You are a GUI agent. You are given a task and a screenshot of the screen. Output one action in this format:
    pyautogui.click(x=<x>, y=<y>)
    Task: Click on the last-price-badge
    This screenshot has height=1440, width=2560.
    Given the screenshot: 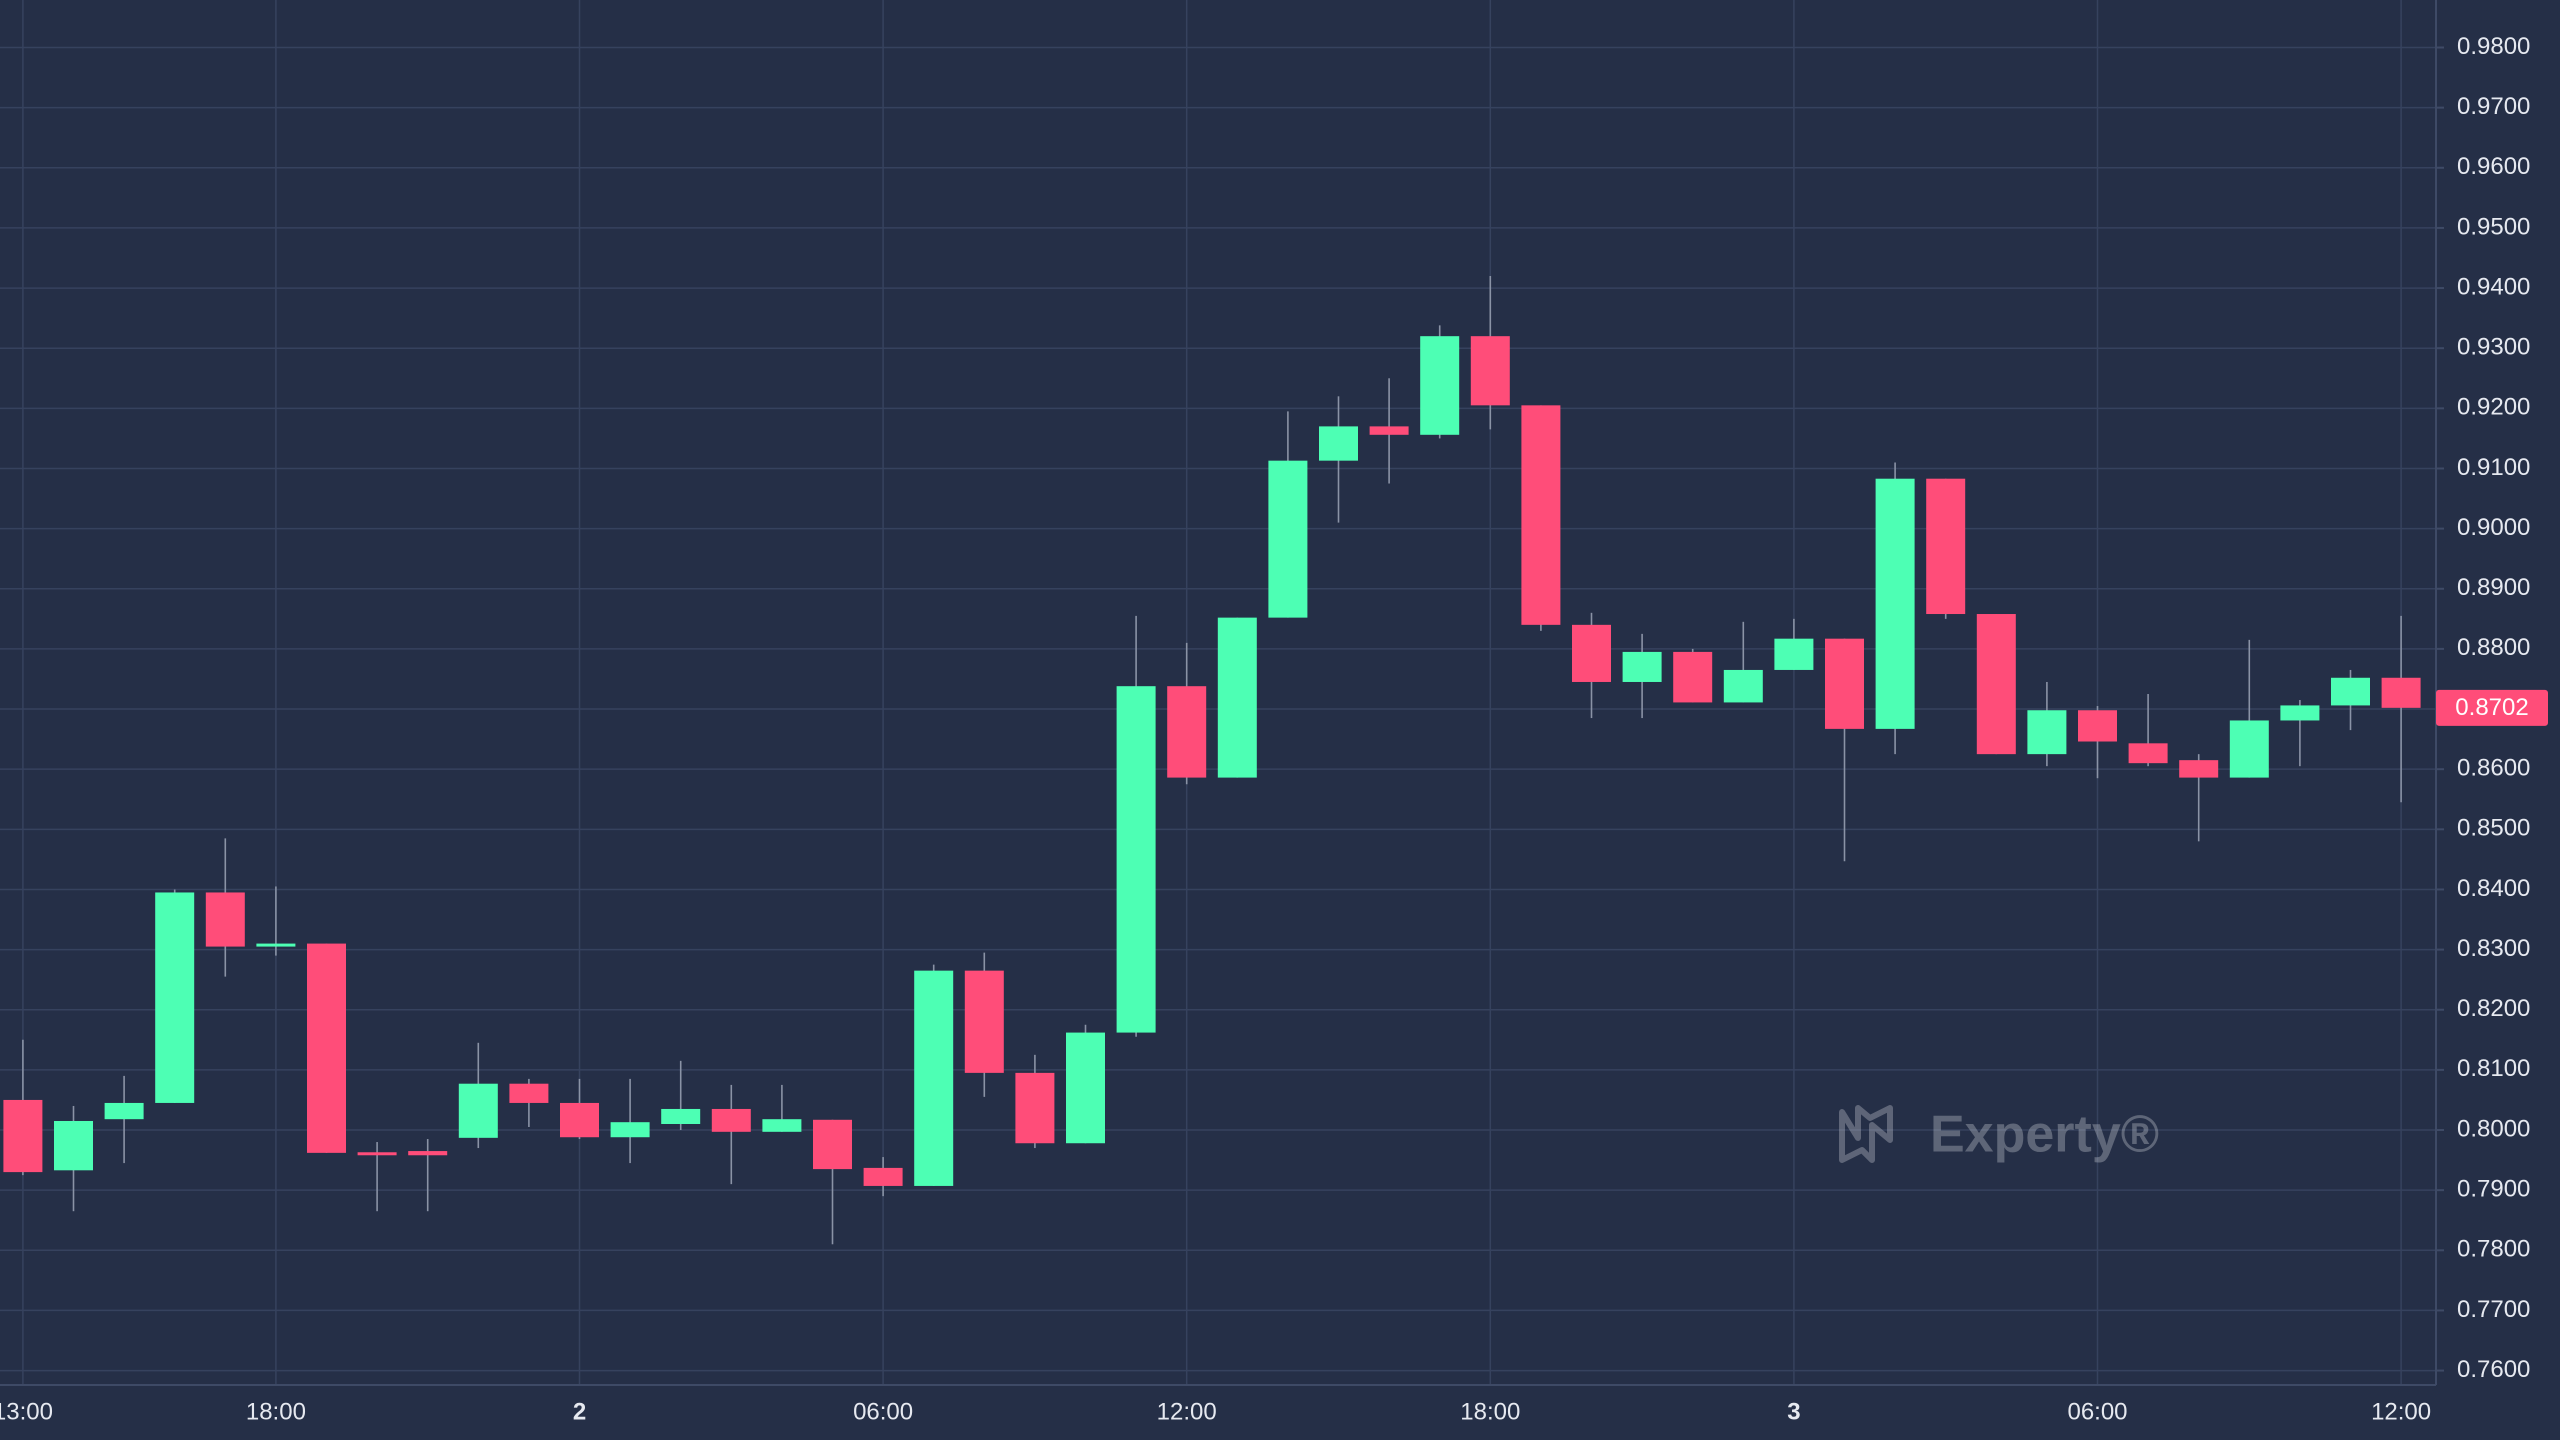 What is the action you would take?
    pyautogui.click(x=2492, y=707)
    